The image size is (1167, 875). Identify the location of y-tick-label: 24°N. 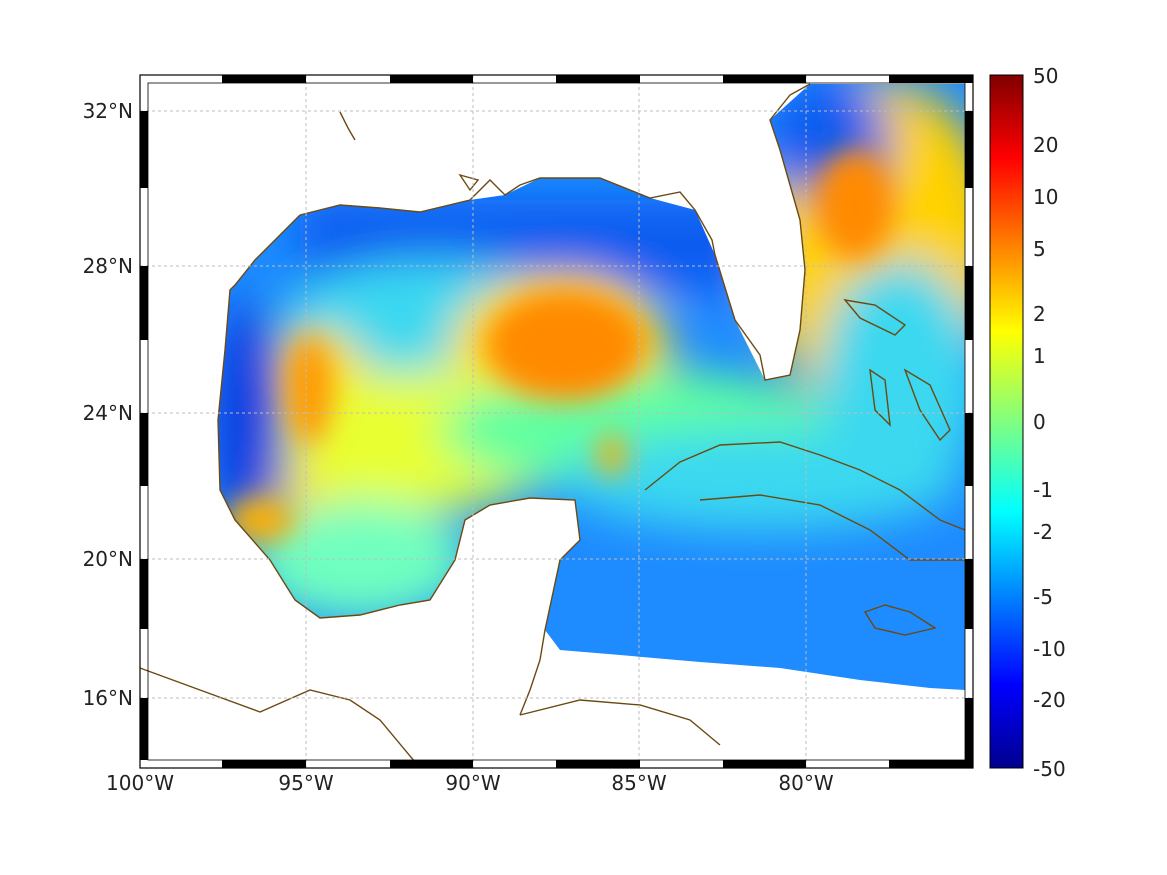
(108, 413).